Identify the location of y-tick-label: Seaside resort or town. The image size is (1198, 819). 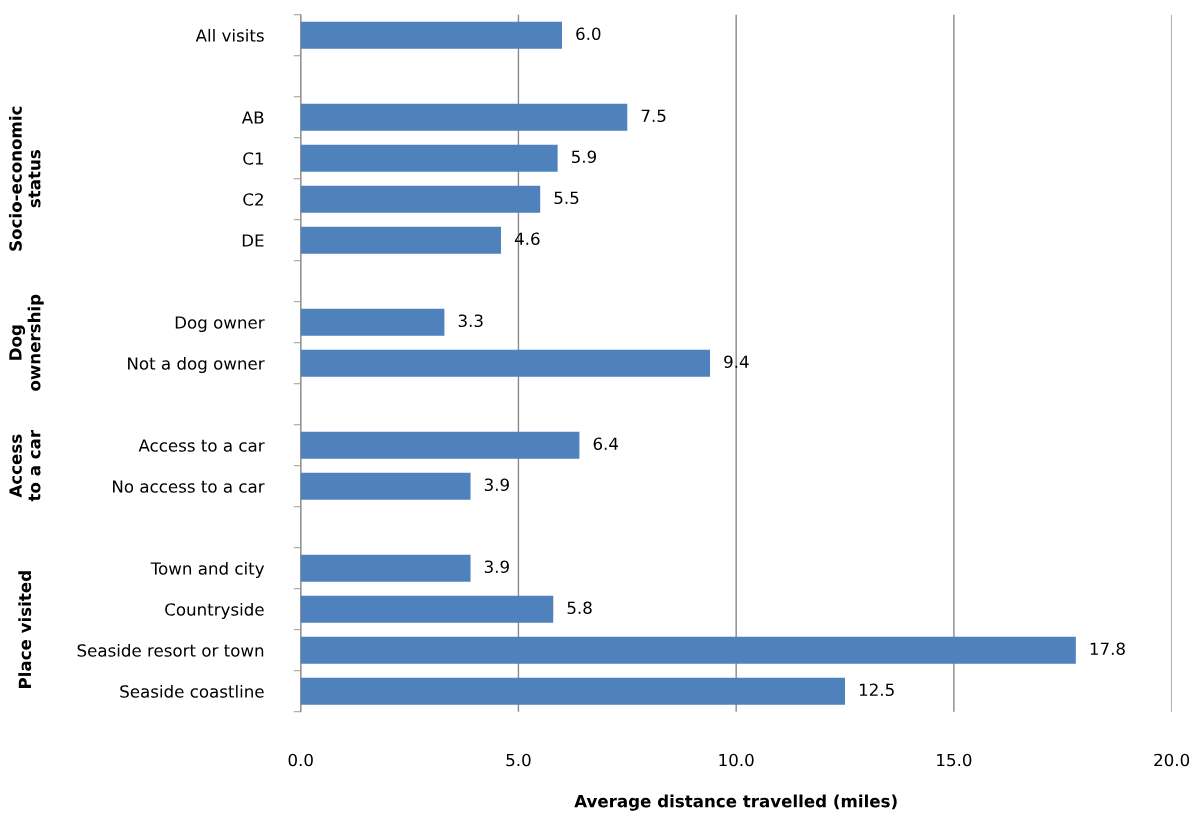
(170, 650).